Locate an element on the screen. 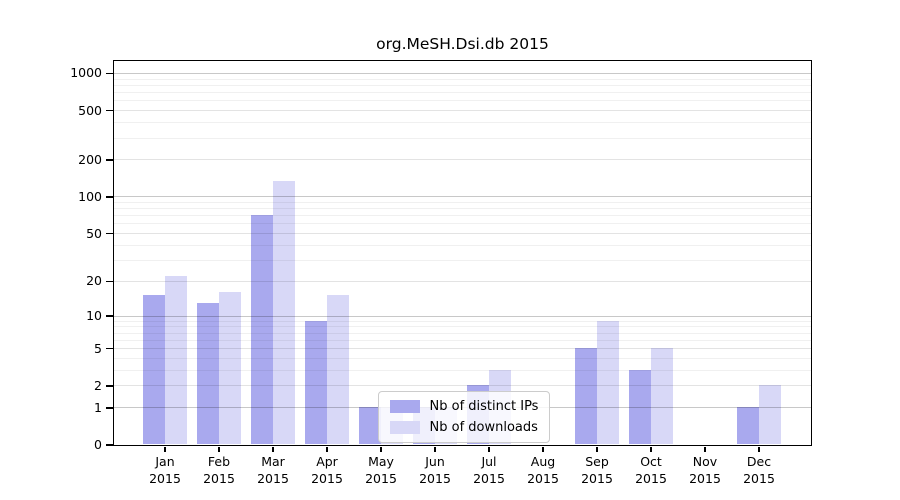  x-tick-label: Mar 2015 is located at coordinates (273, 470).